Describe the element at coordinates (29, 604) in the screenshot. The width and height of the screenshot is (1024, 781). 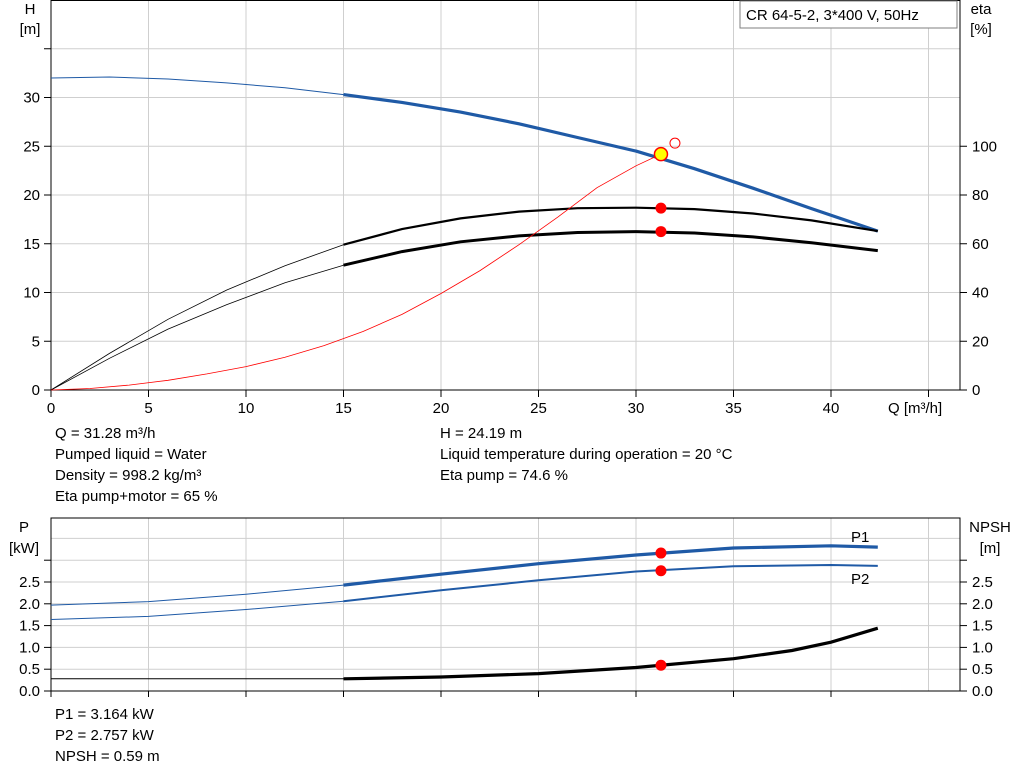
I see `y-tick-label: 2.0` at that location.